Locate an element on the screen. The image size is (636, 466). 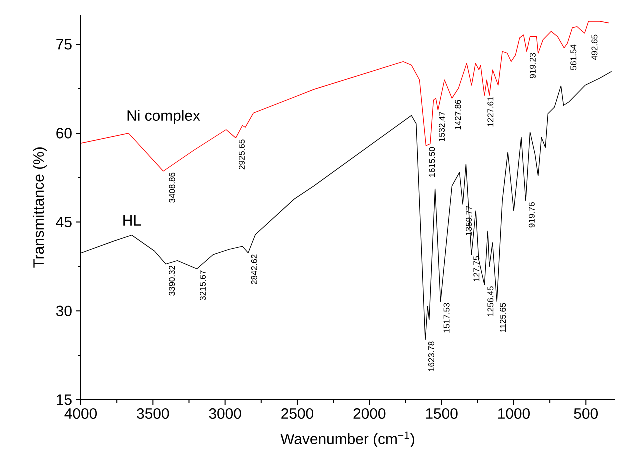
annotation: 1532.47 is located at coordinates (442, 127).